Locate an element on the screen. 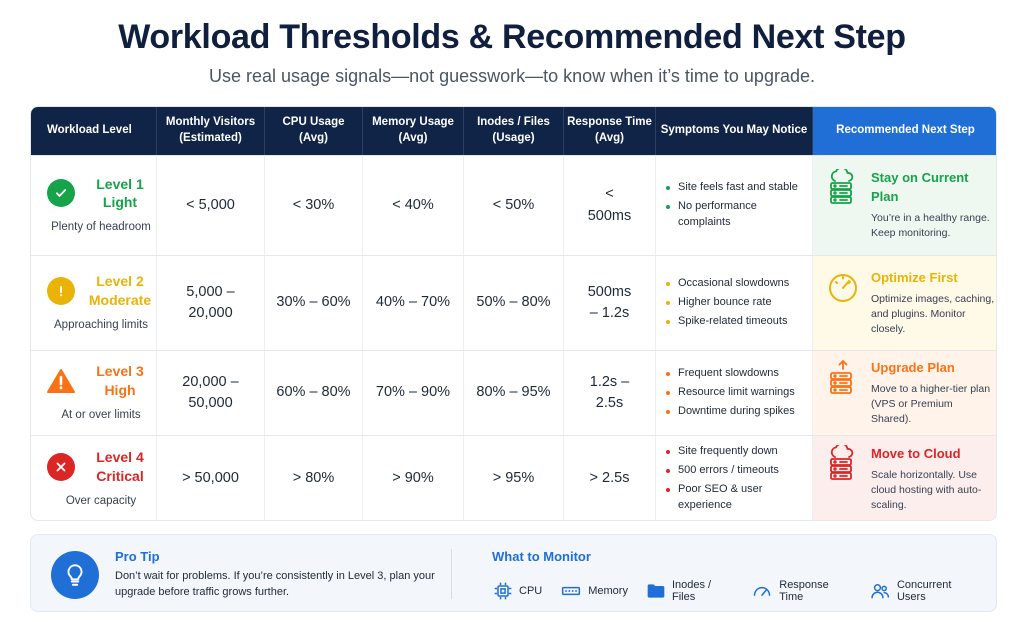  symptom-text: Resource limit warnings is located at coordinates (736, 392).